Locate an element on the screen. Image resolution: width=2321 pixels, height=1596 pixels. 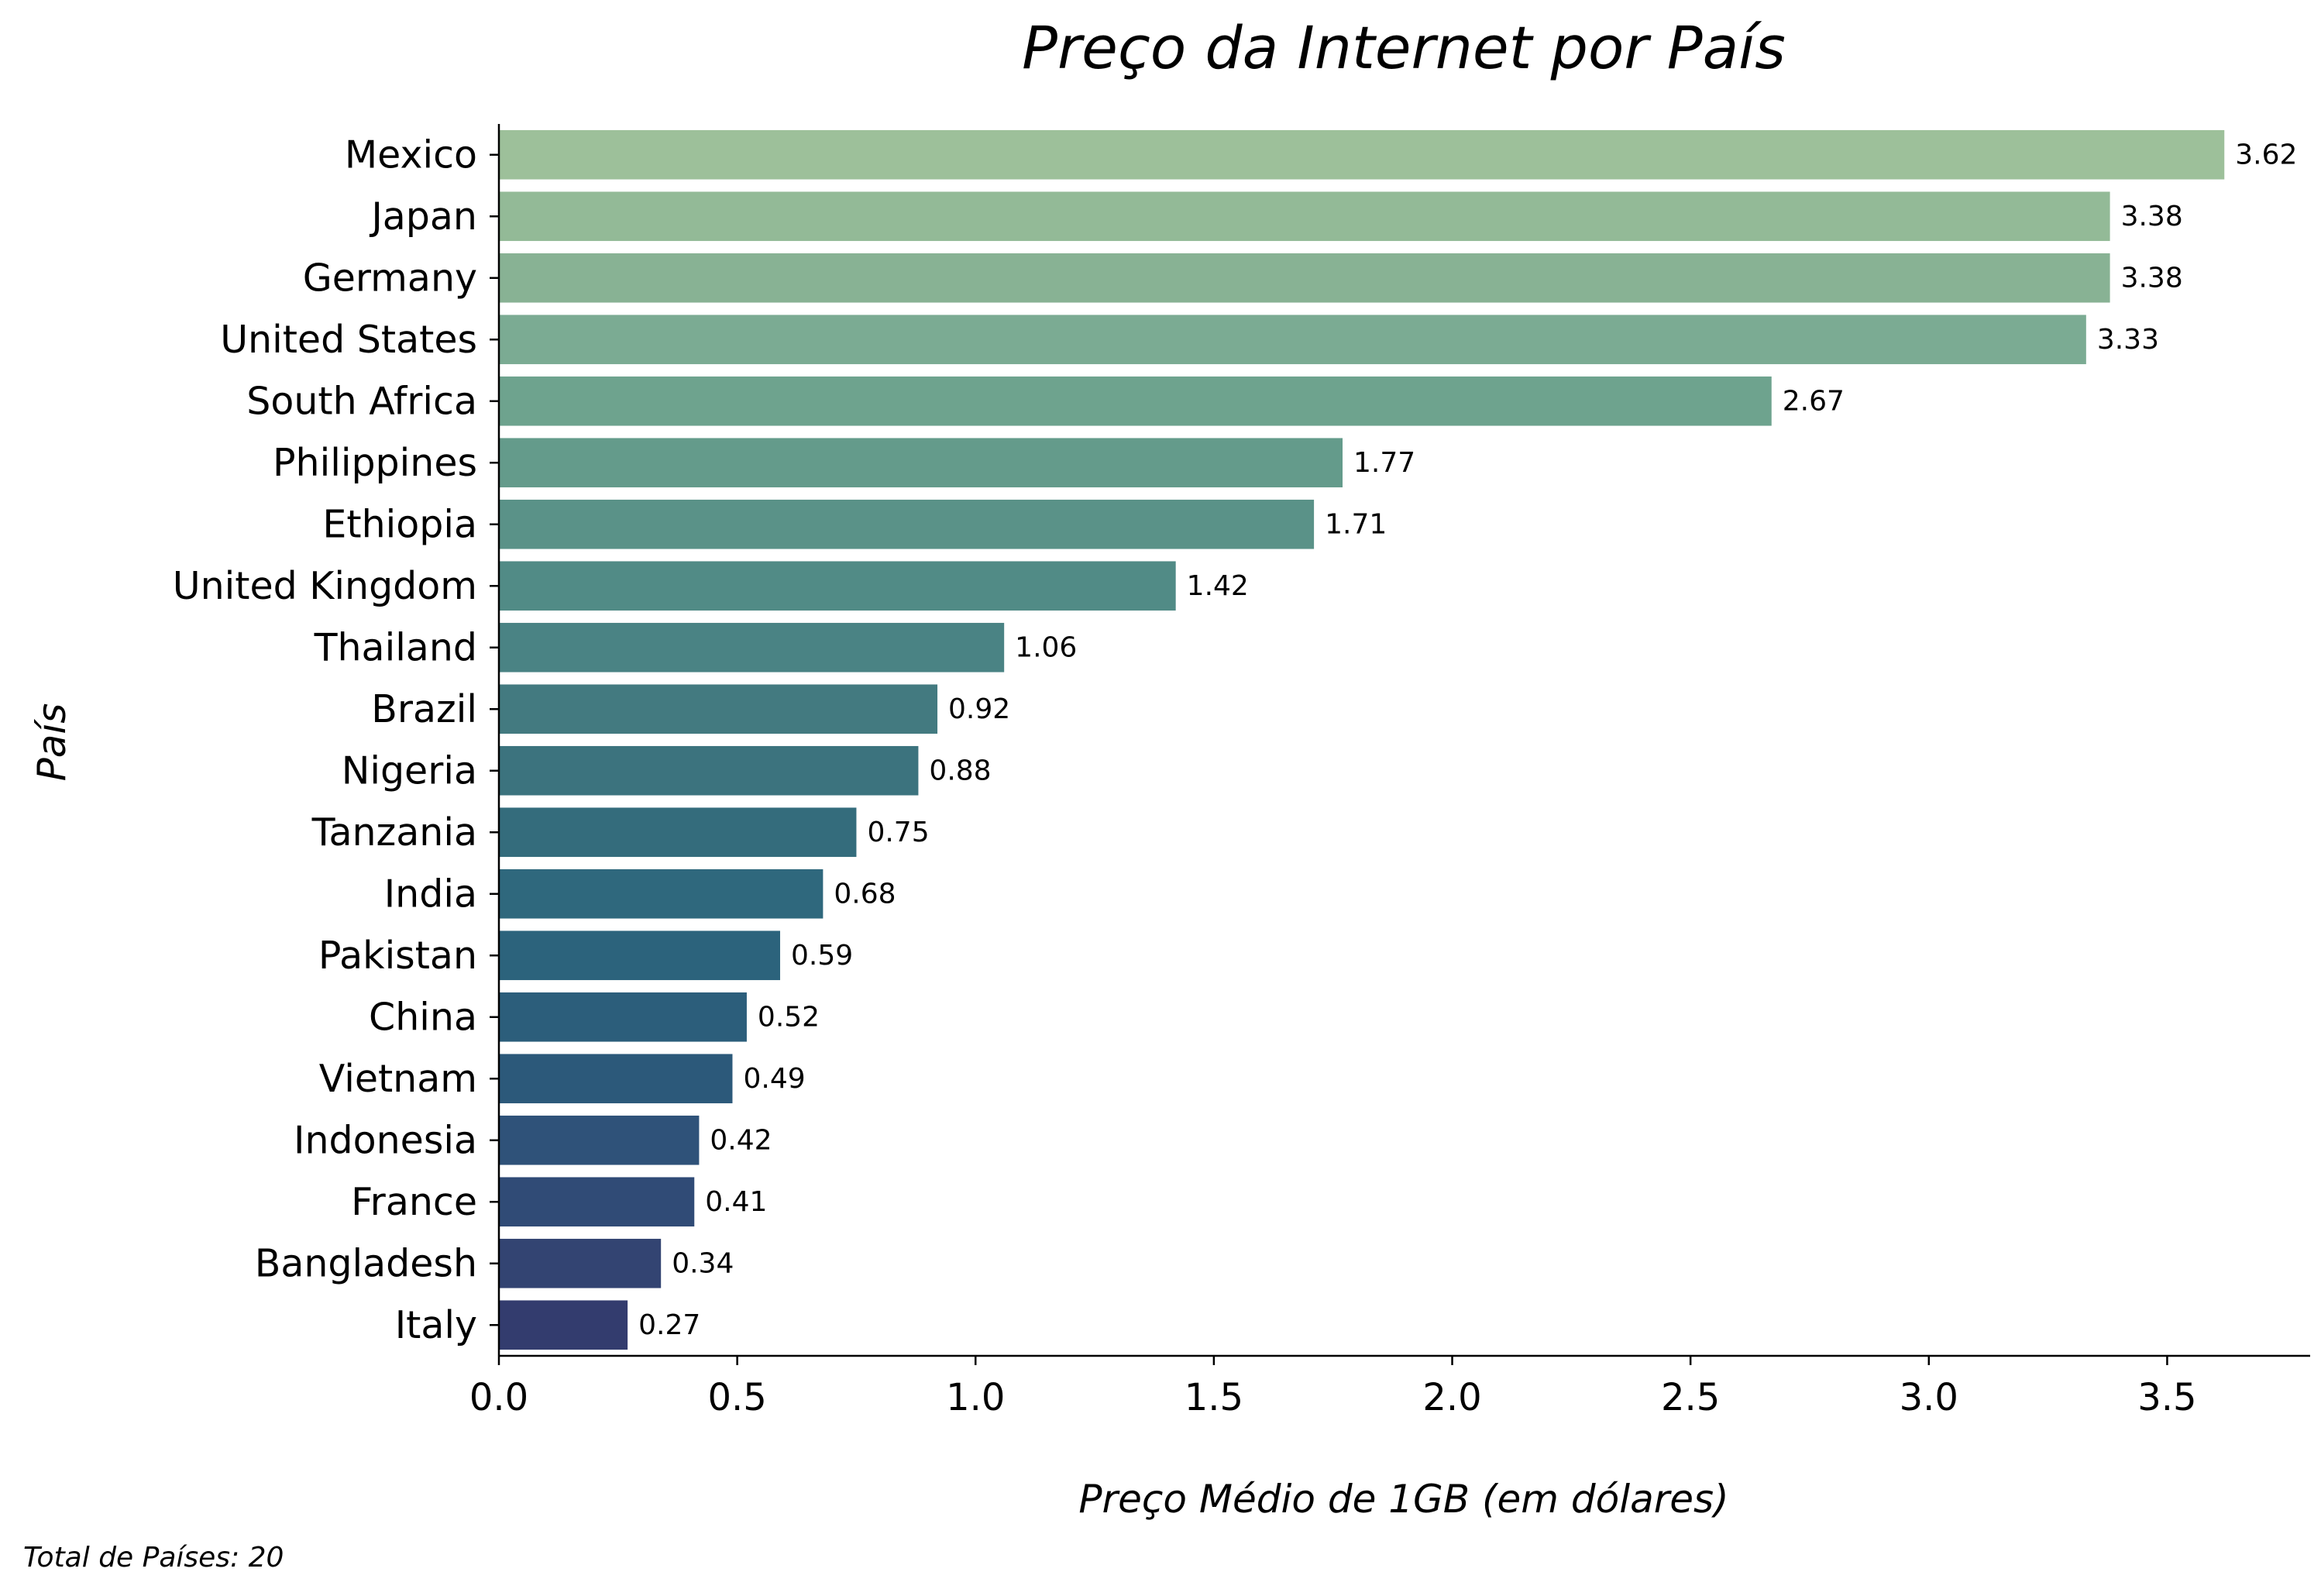
y-tick-label: Indonesia is located at coordinates (385, 1140).